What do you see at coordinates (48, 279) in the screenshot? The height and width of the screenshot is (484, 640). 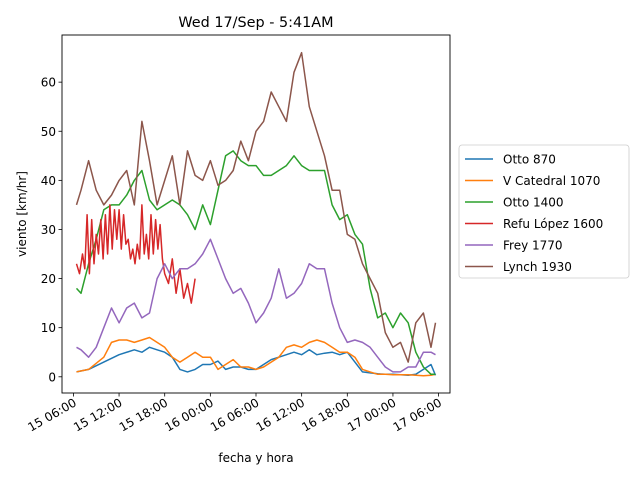 I see `y-tick-label: 20` at bounding box center [48, 279].